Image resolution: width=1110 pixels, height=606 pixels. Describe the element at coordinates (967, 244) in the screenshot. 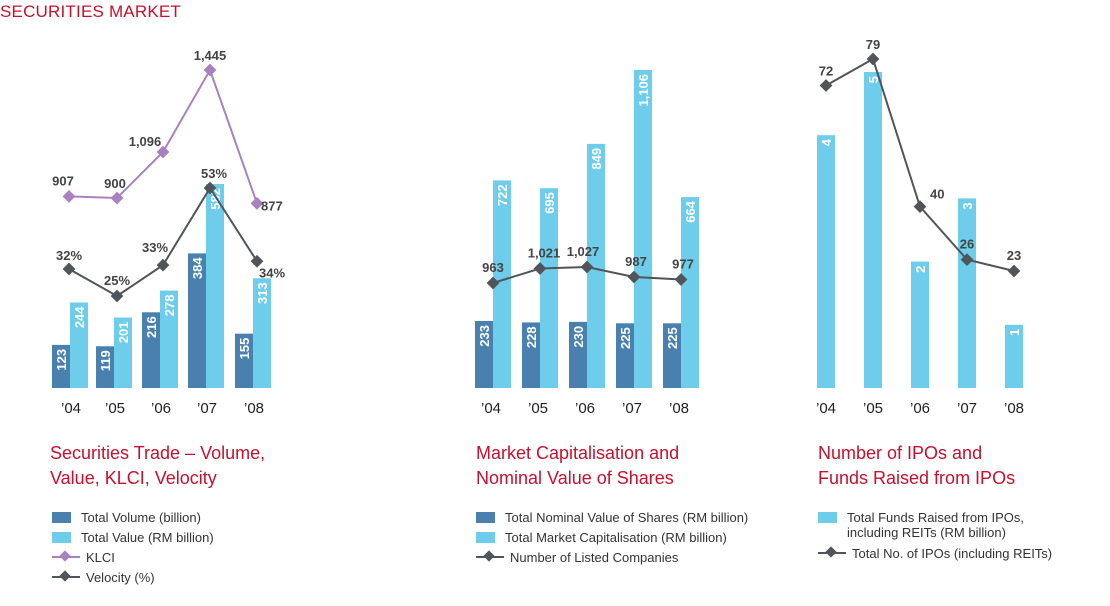

I see `chart3-ipo-label: 26` at that location.